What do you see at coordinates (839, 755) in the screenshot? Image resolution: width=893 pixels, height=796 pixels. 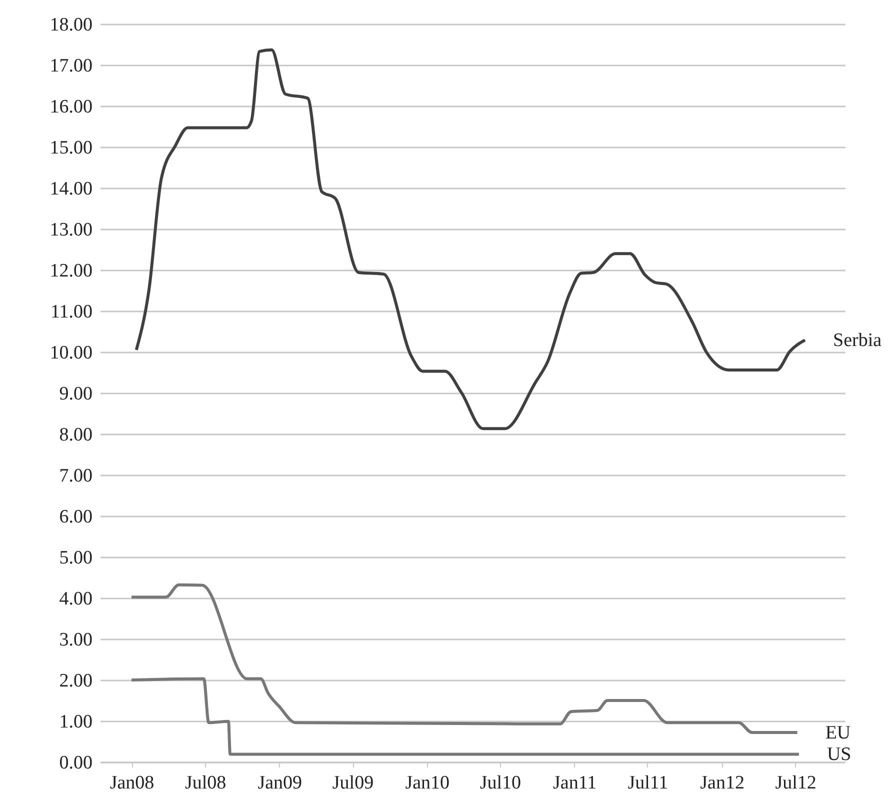 I see `series-label: US` at bounding box center [839, 755].